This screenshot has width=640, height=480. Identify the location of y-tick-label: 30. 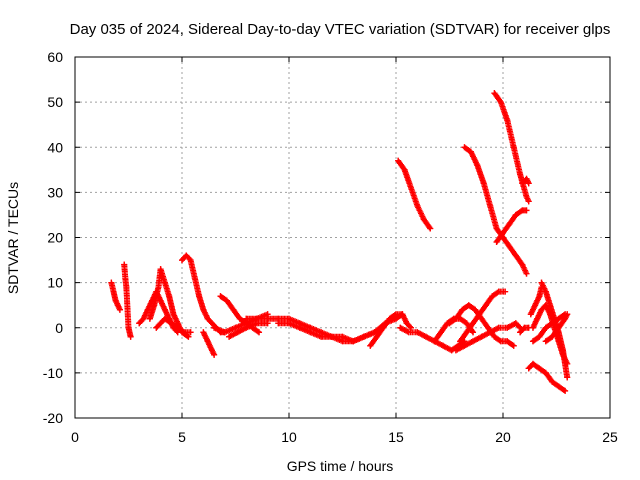
(55, 192).